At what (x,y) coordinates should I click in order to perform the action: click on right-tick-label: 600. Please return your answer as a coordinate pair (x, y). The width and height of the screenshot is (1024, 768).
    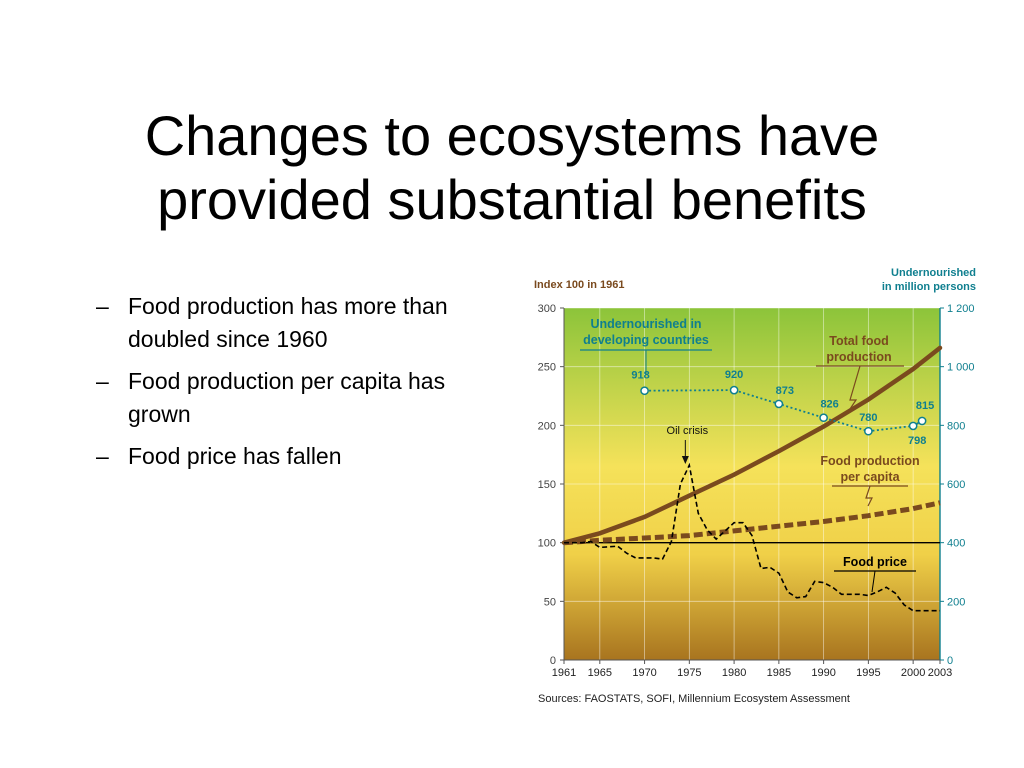
    Looking at the image, I should click on (956, 485).